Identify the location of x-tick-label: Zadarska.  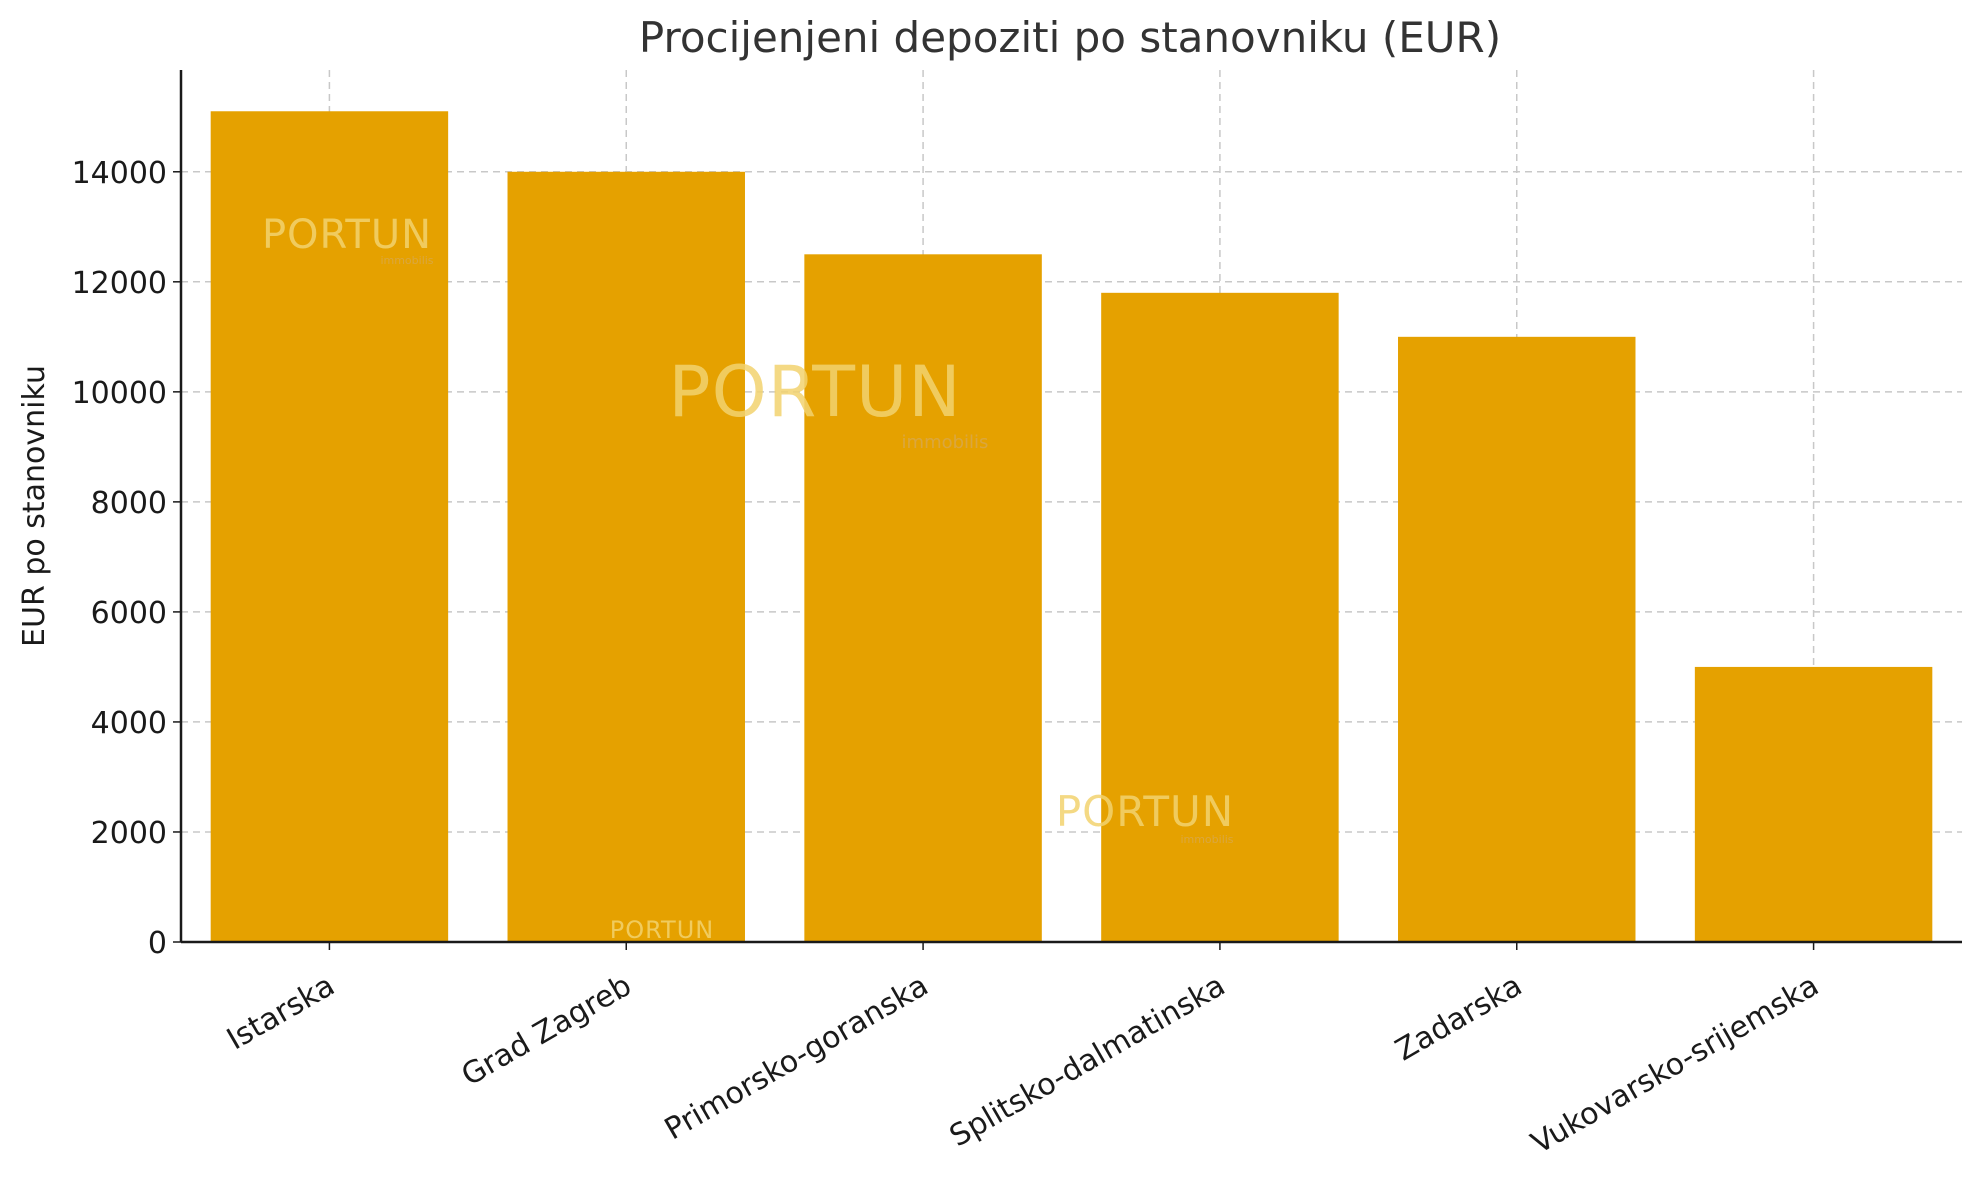
(1459, 1018).